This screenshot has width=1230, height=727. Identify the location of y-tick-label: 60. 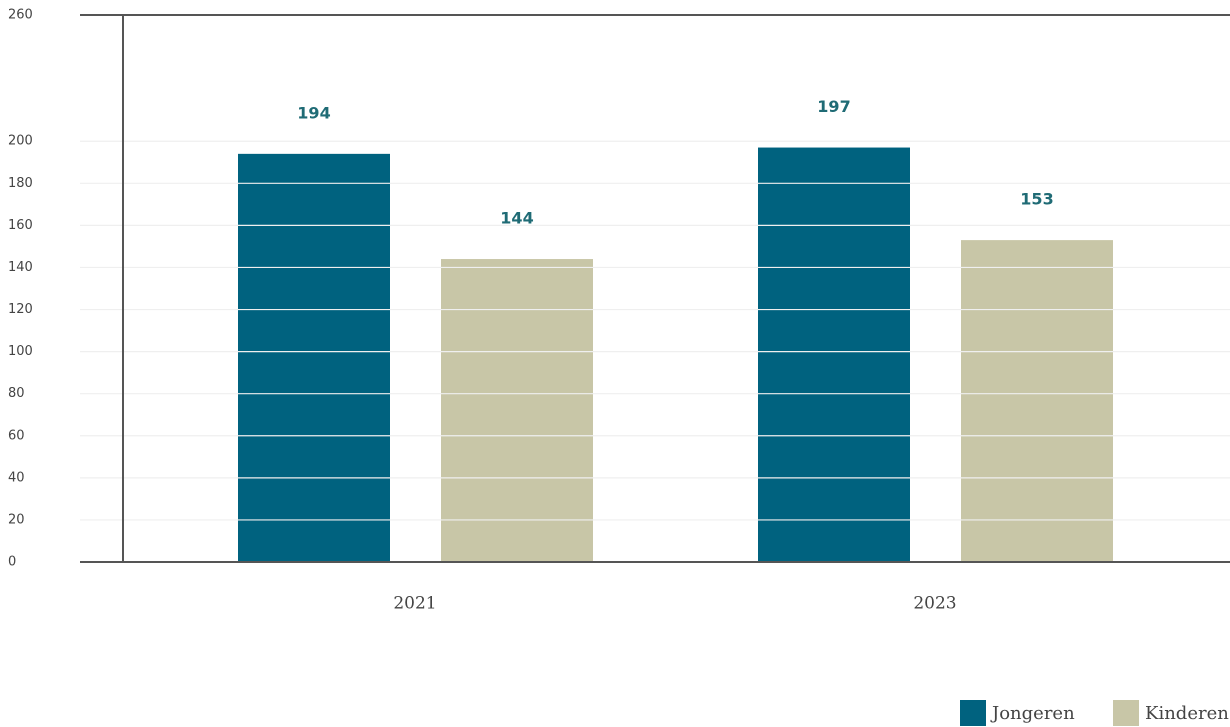
(16, 435).